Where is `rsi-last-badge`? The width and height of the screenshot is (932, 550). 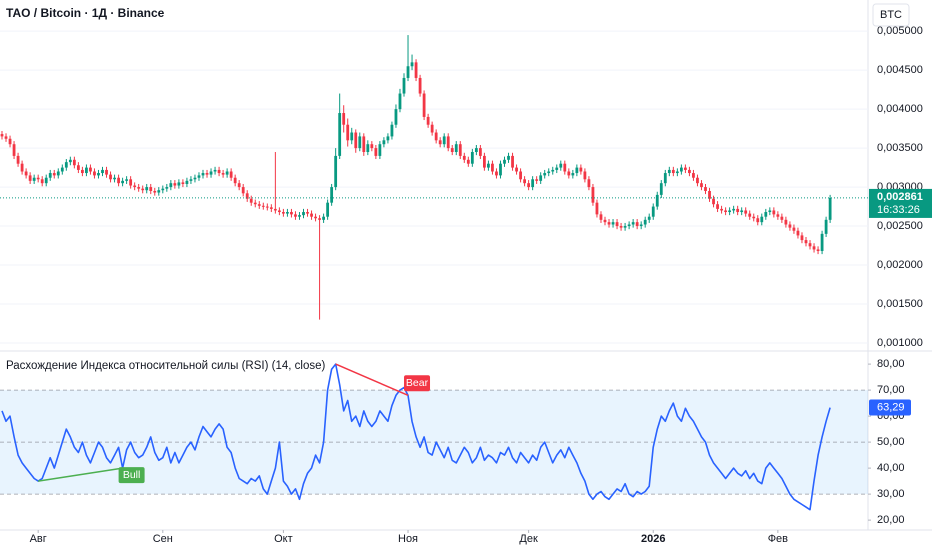
rsi-last-badge is located at coordinates (890, 407).